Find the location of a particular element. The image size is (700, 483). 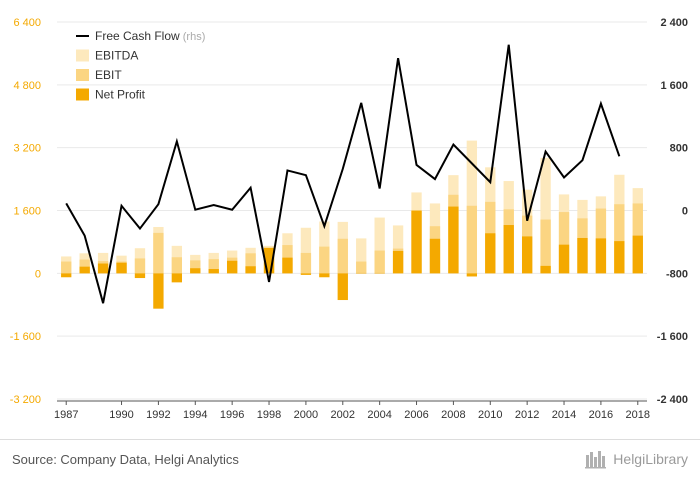

y-left-tick-label: 3 200 is located at coordinates (27, 149).